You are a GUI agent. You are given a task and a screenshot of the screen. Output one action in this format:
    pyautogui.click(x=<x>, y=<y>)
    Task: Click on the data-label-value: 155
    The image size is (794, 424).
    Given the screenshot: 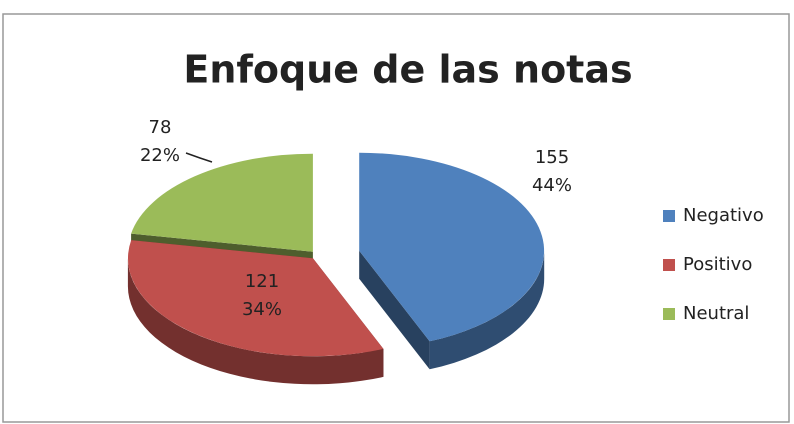 What is the action you would take?
    pyautogui.click(x=552, y=157)
    